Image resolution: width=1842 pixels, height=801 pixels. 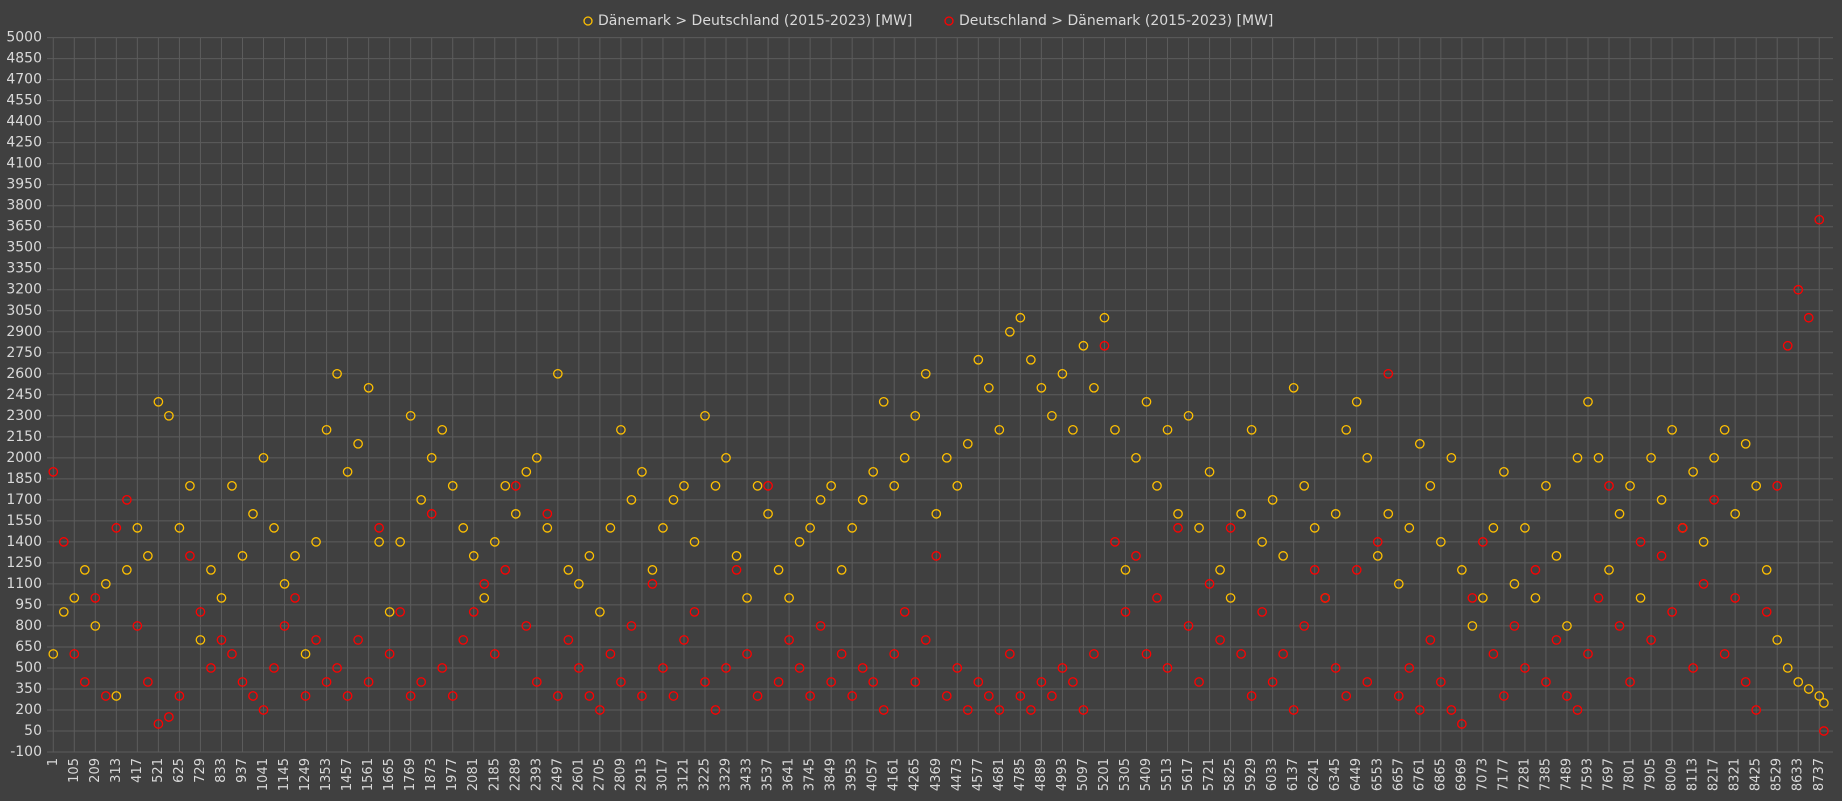 What do you see at coordinates (24, 59) in the screenshot?
I see `y-tick-label: 4850` at bounding box center [24, 59].